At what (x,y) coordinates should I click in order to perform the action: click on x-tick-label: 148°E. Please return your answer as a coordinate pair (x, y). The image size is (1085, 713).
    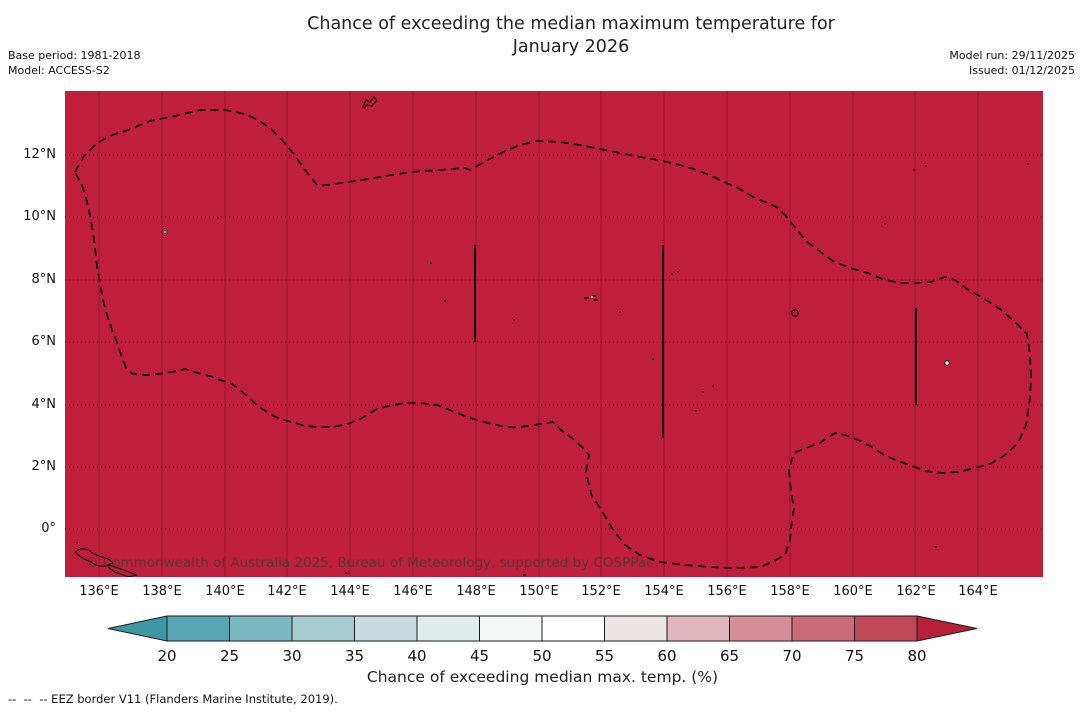
    Looking at the image, I should click on (476, 591).